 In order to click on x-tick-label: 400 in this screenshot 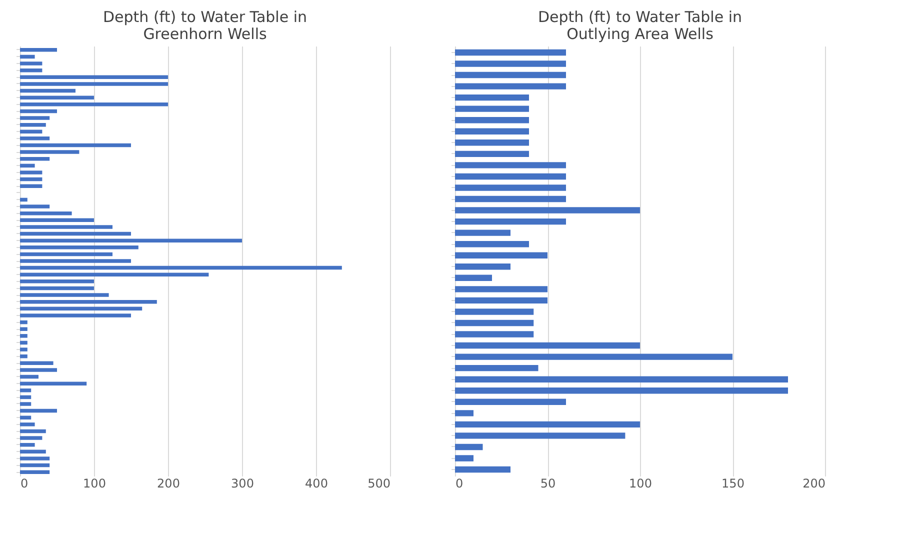, I will do `click(316, 483)`.